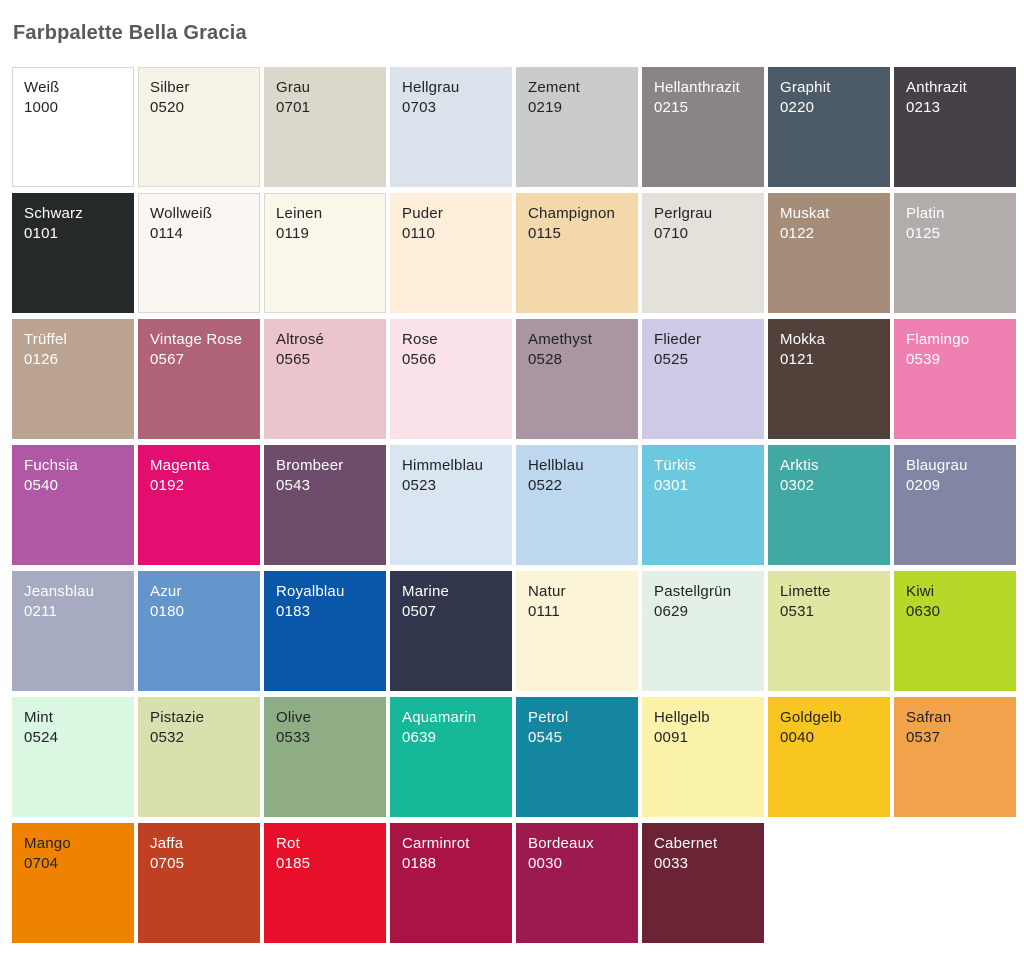 This screenshot has height=958, width=1024. I want to click on color-name: Blaugrau, so click(937, 465).